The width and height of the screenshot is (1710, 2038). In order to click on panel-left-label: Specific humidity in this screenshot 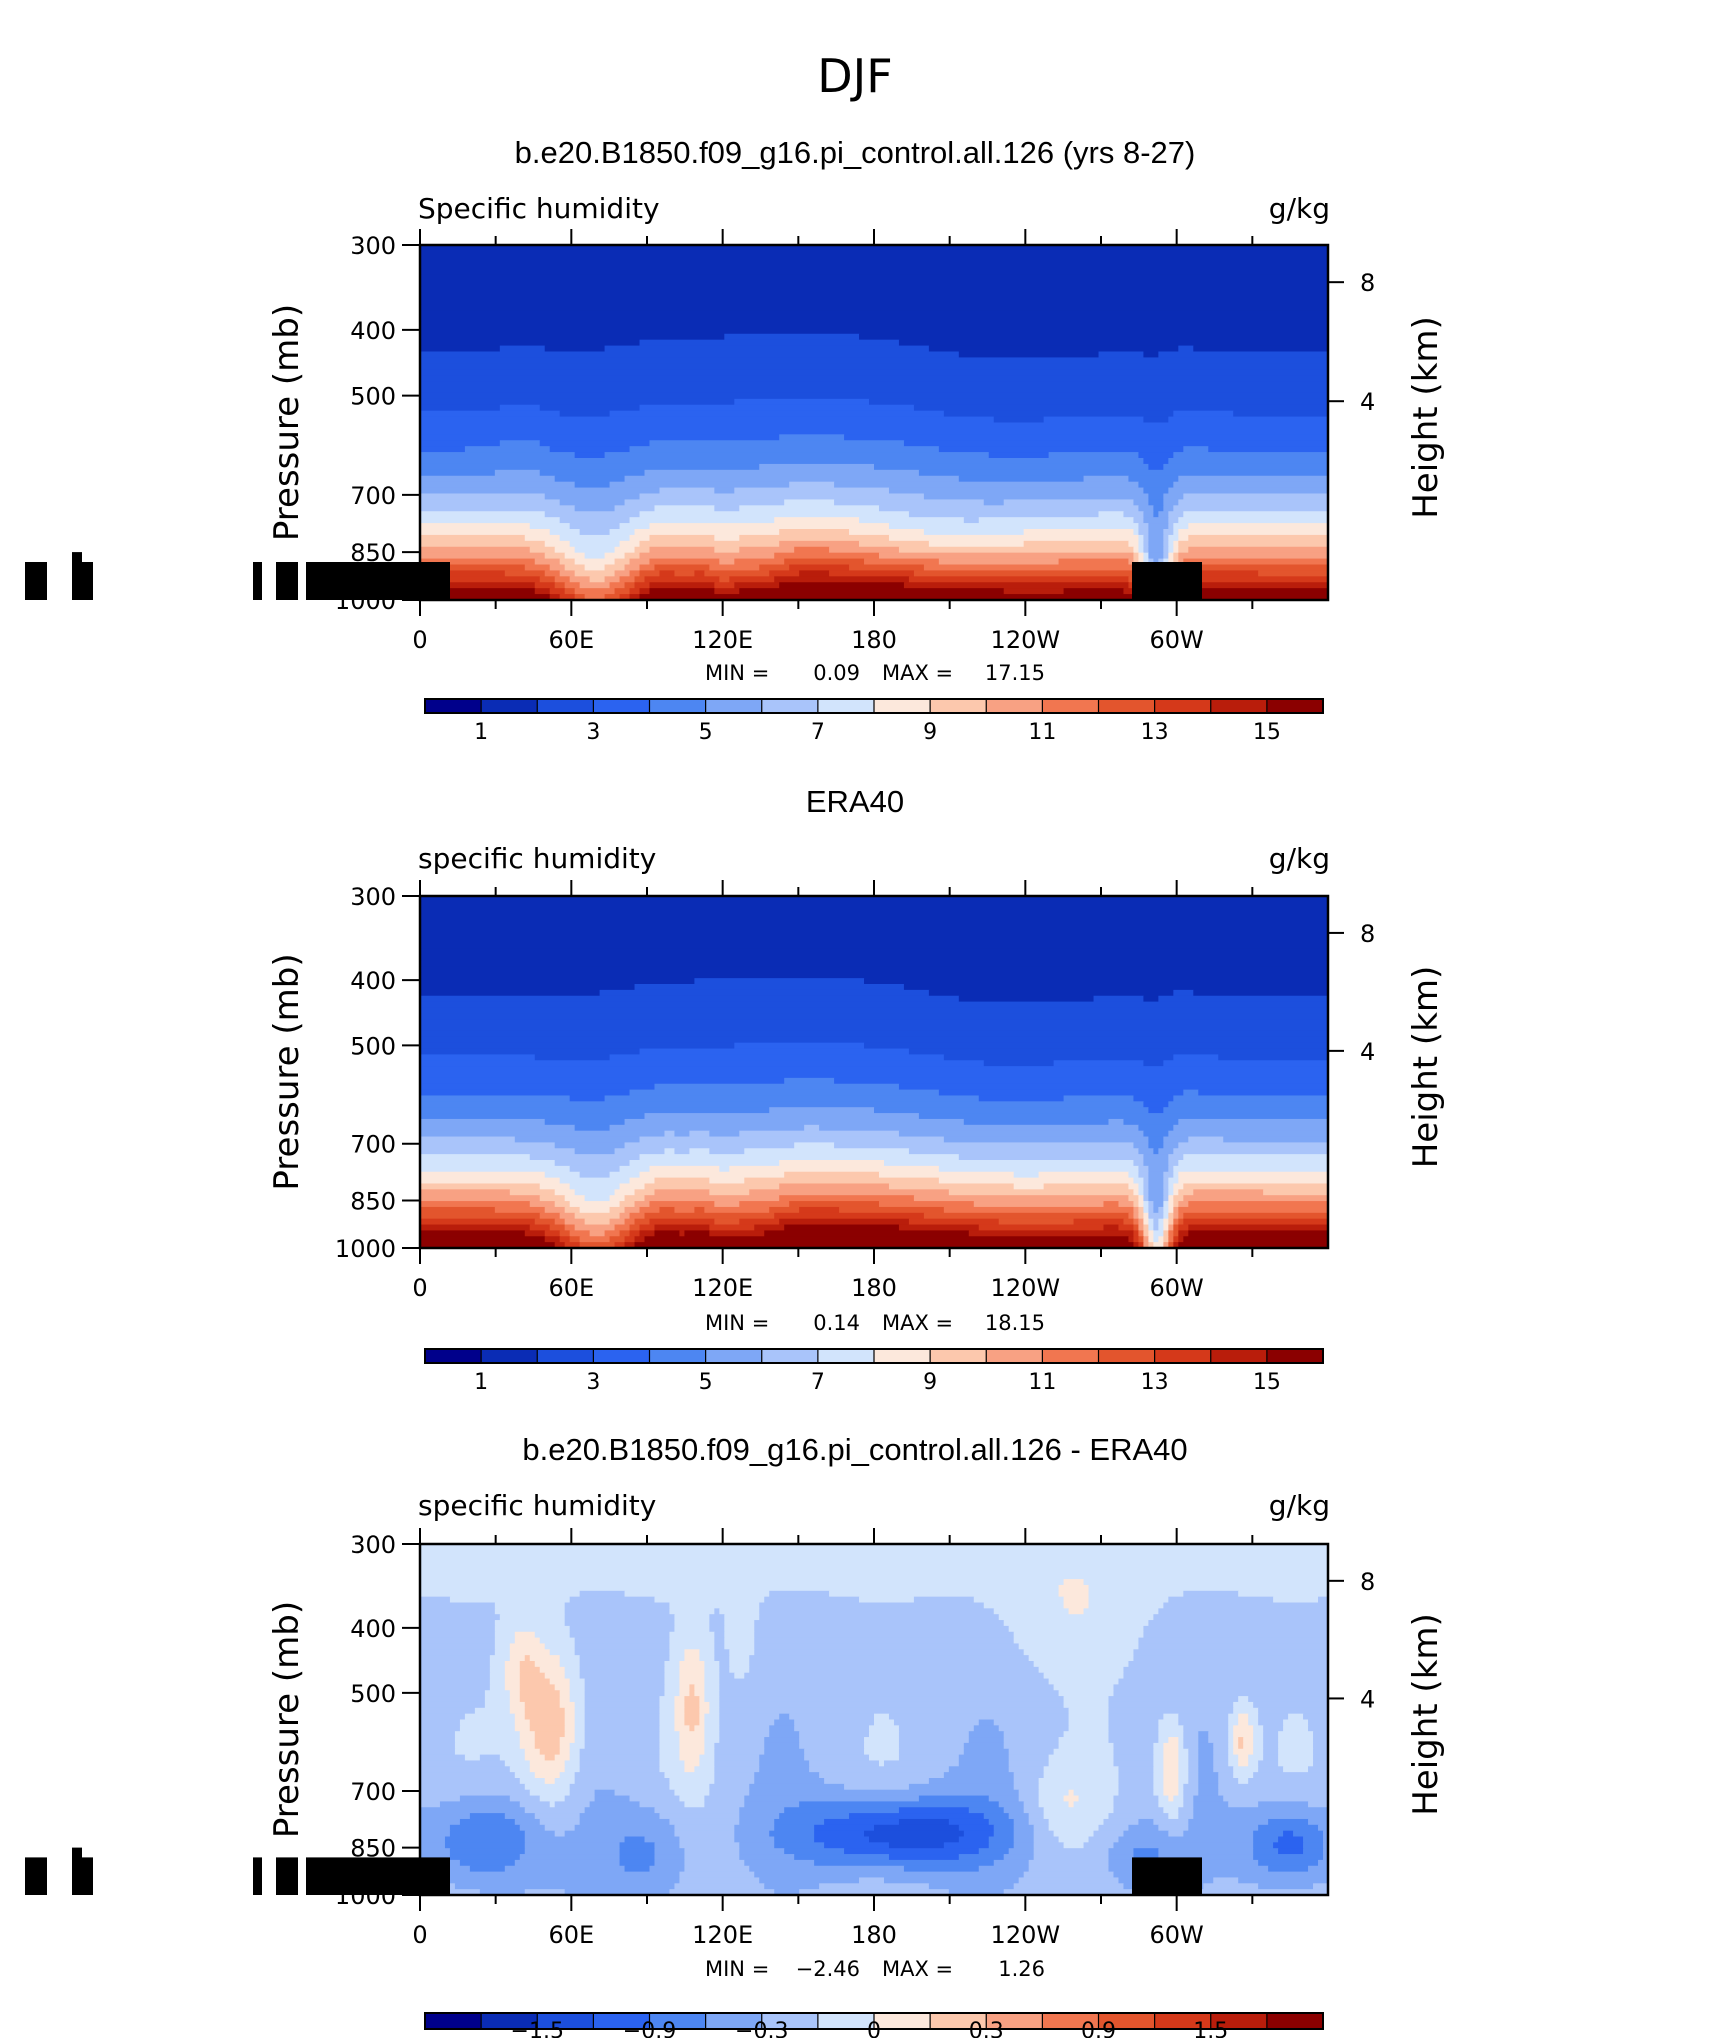, I will do `click(539, 208)`.